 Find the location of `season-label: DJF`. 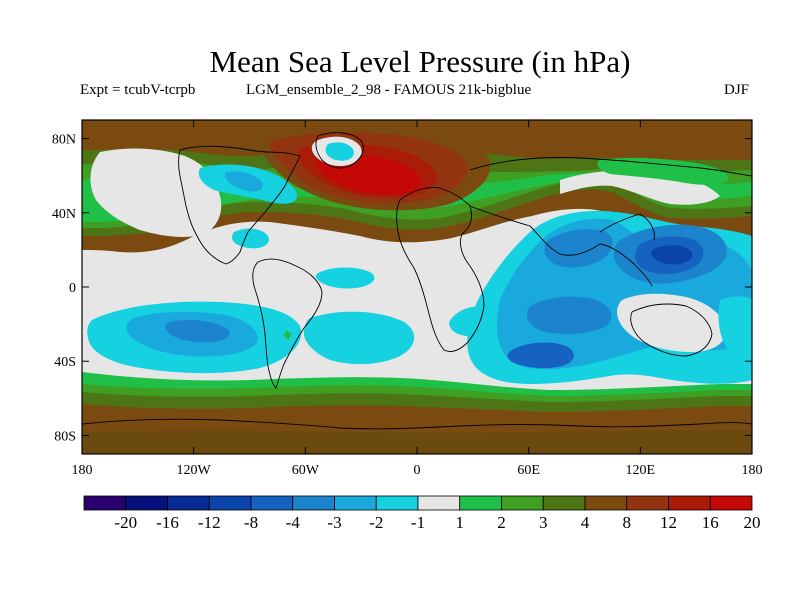

season-label: DJF is located at coordinates (737, 90).